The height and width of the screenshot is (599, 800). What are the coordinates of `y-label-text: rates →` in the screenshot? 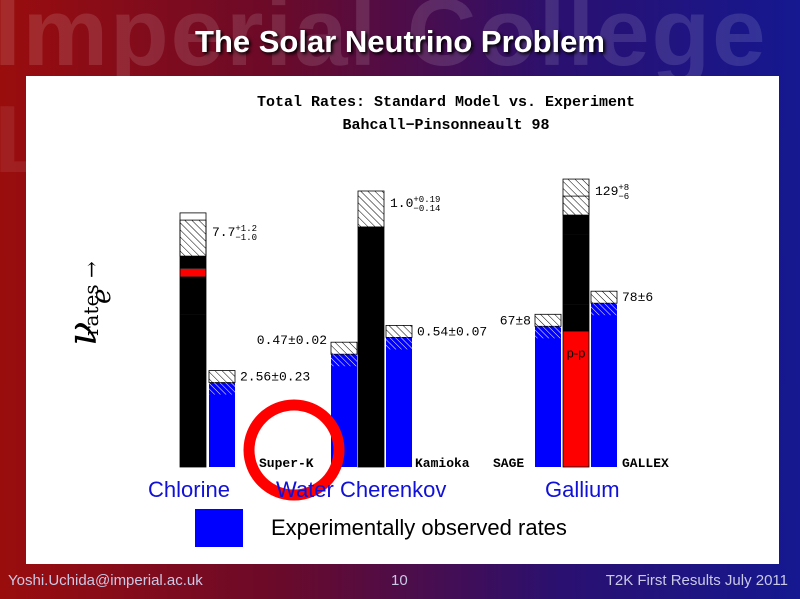 It's located at (91, 298).